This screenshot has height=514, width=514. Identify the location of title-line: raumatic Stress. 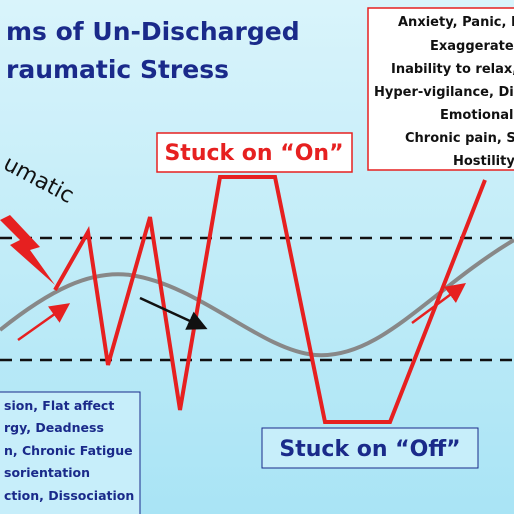
(117, 69).